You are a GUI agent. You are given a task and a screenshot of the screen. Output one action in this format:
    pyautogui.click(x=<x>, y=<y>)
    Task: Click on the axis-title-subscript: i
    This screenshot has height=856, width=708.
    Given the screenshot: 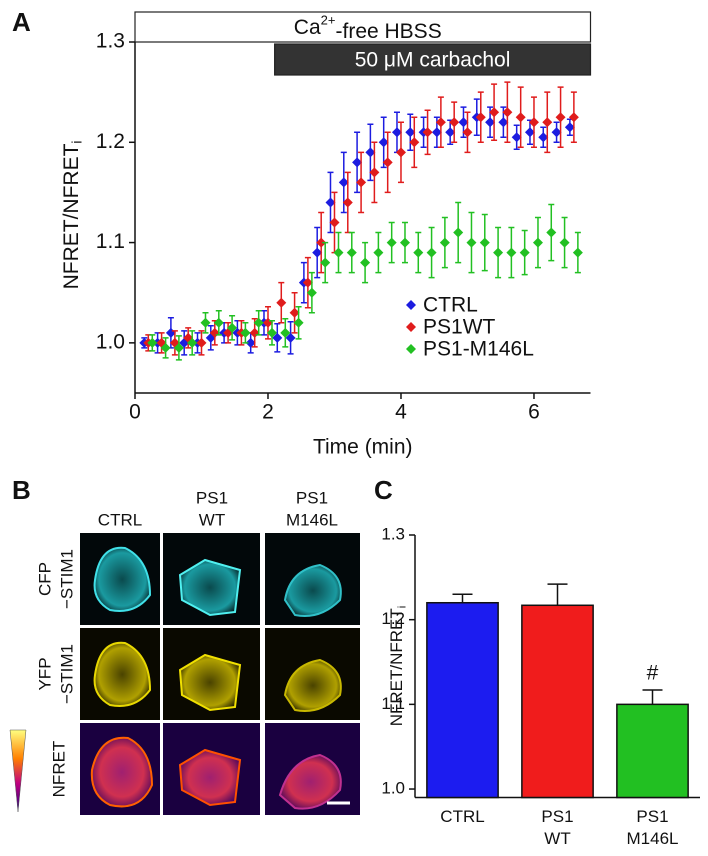 What is the action you would take?
    pyautogui.click(x=76, y=142)
    